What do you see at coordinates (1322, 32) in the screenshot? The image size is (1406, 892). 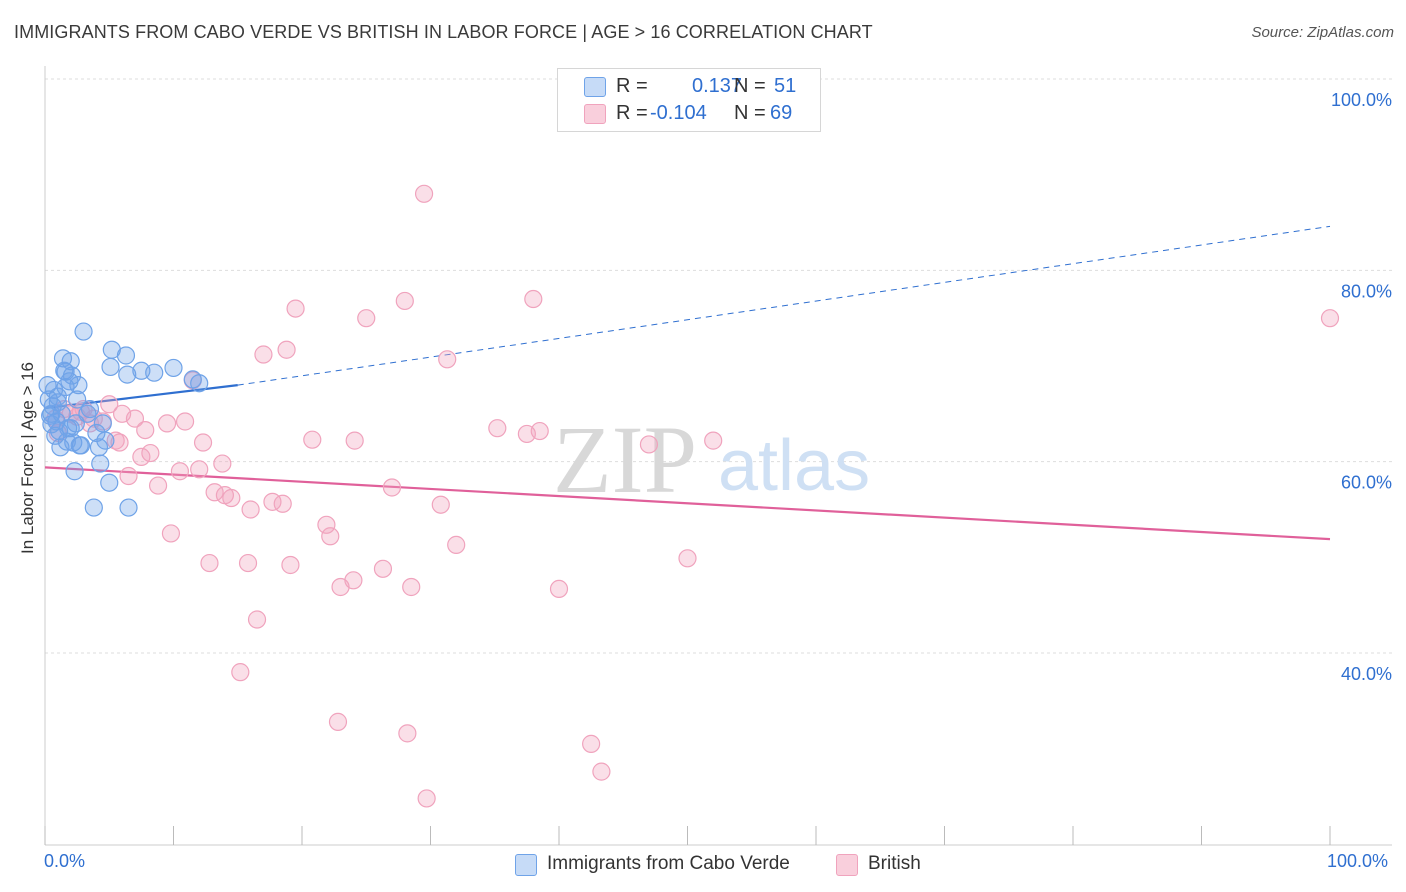 I see `source-label: Source: ZipAtlas.com` at bounding box center [1322, 32].